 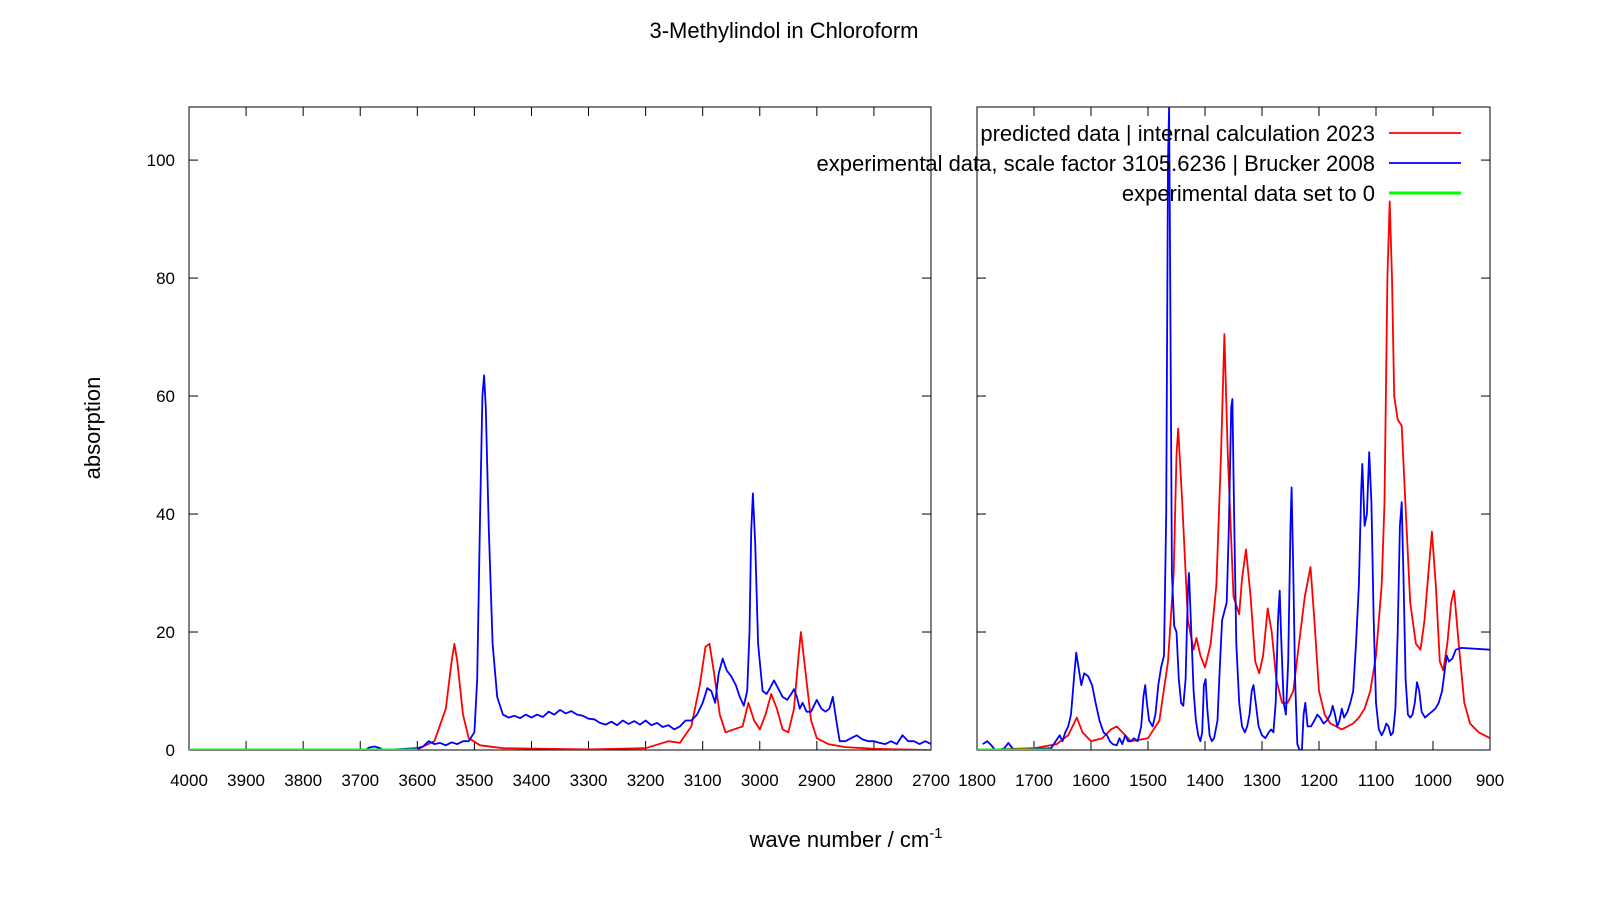 I want to click on x-tick-label: 1500, so click(x=1148, y=780).